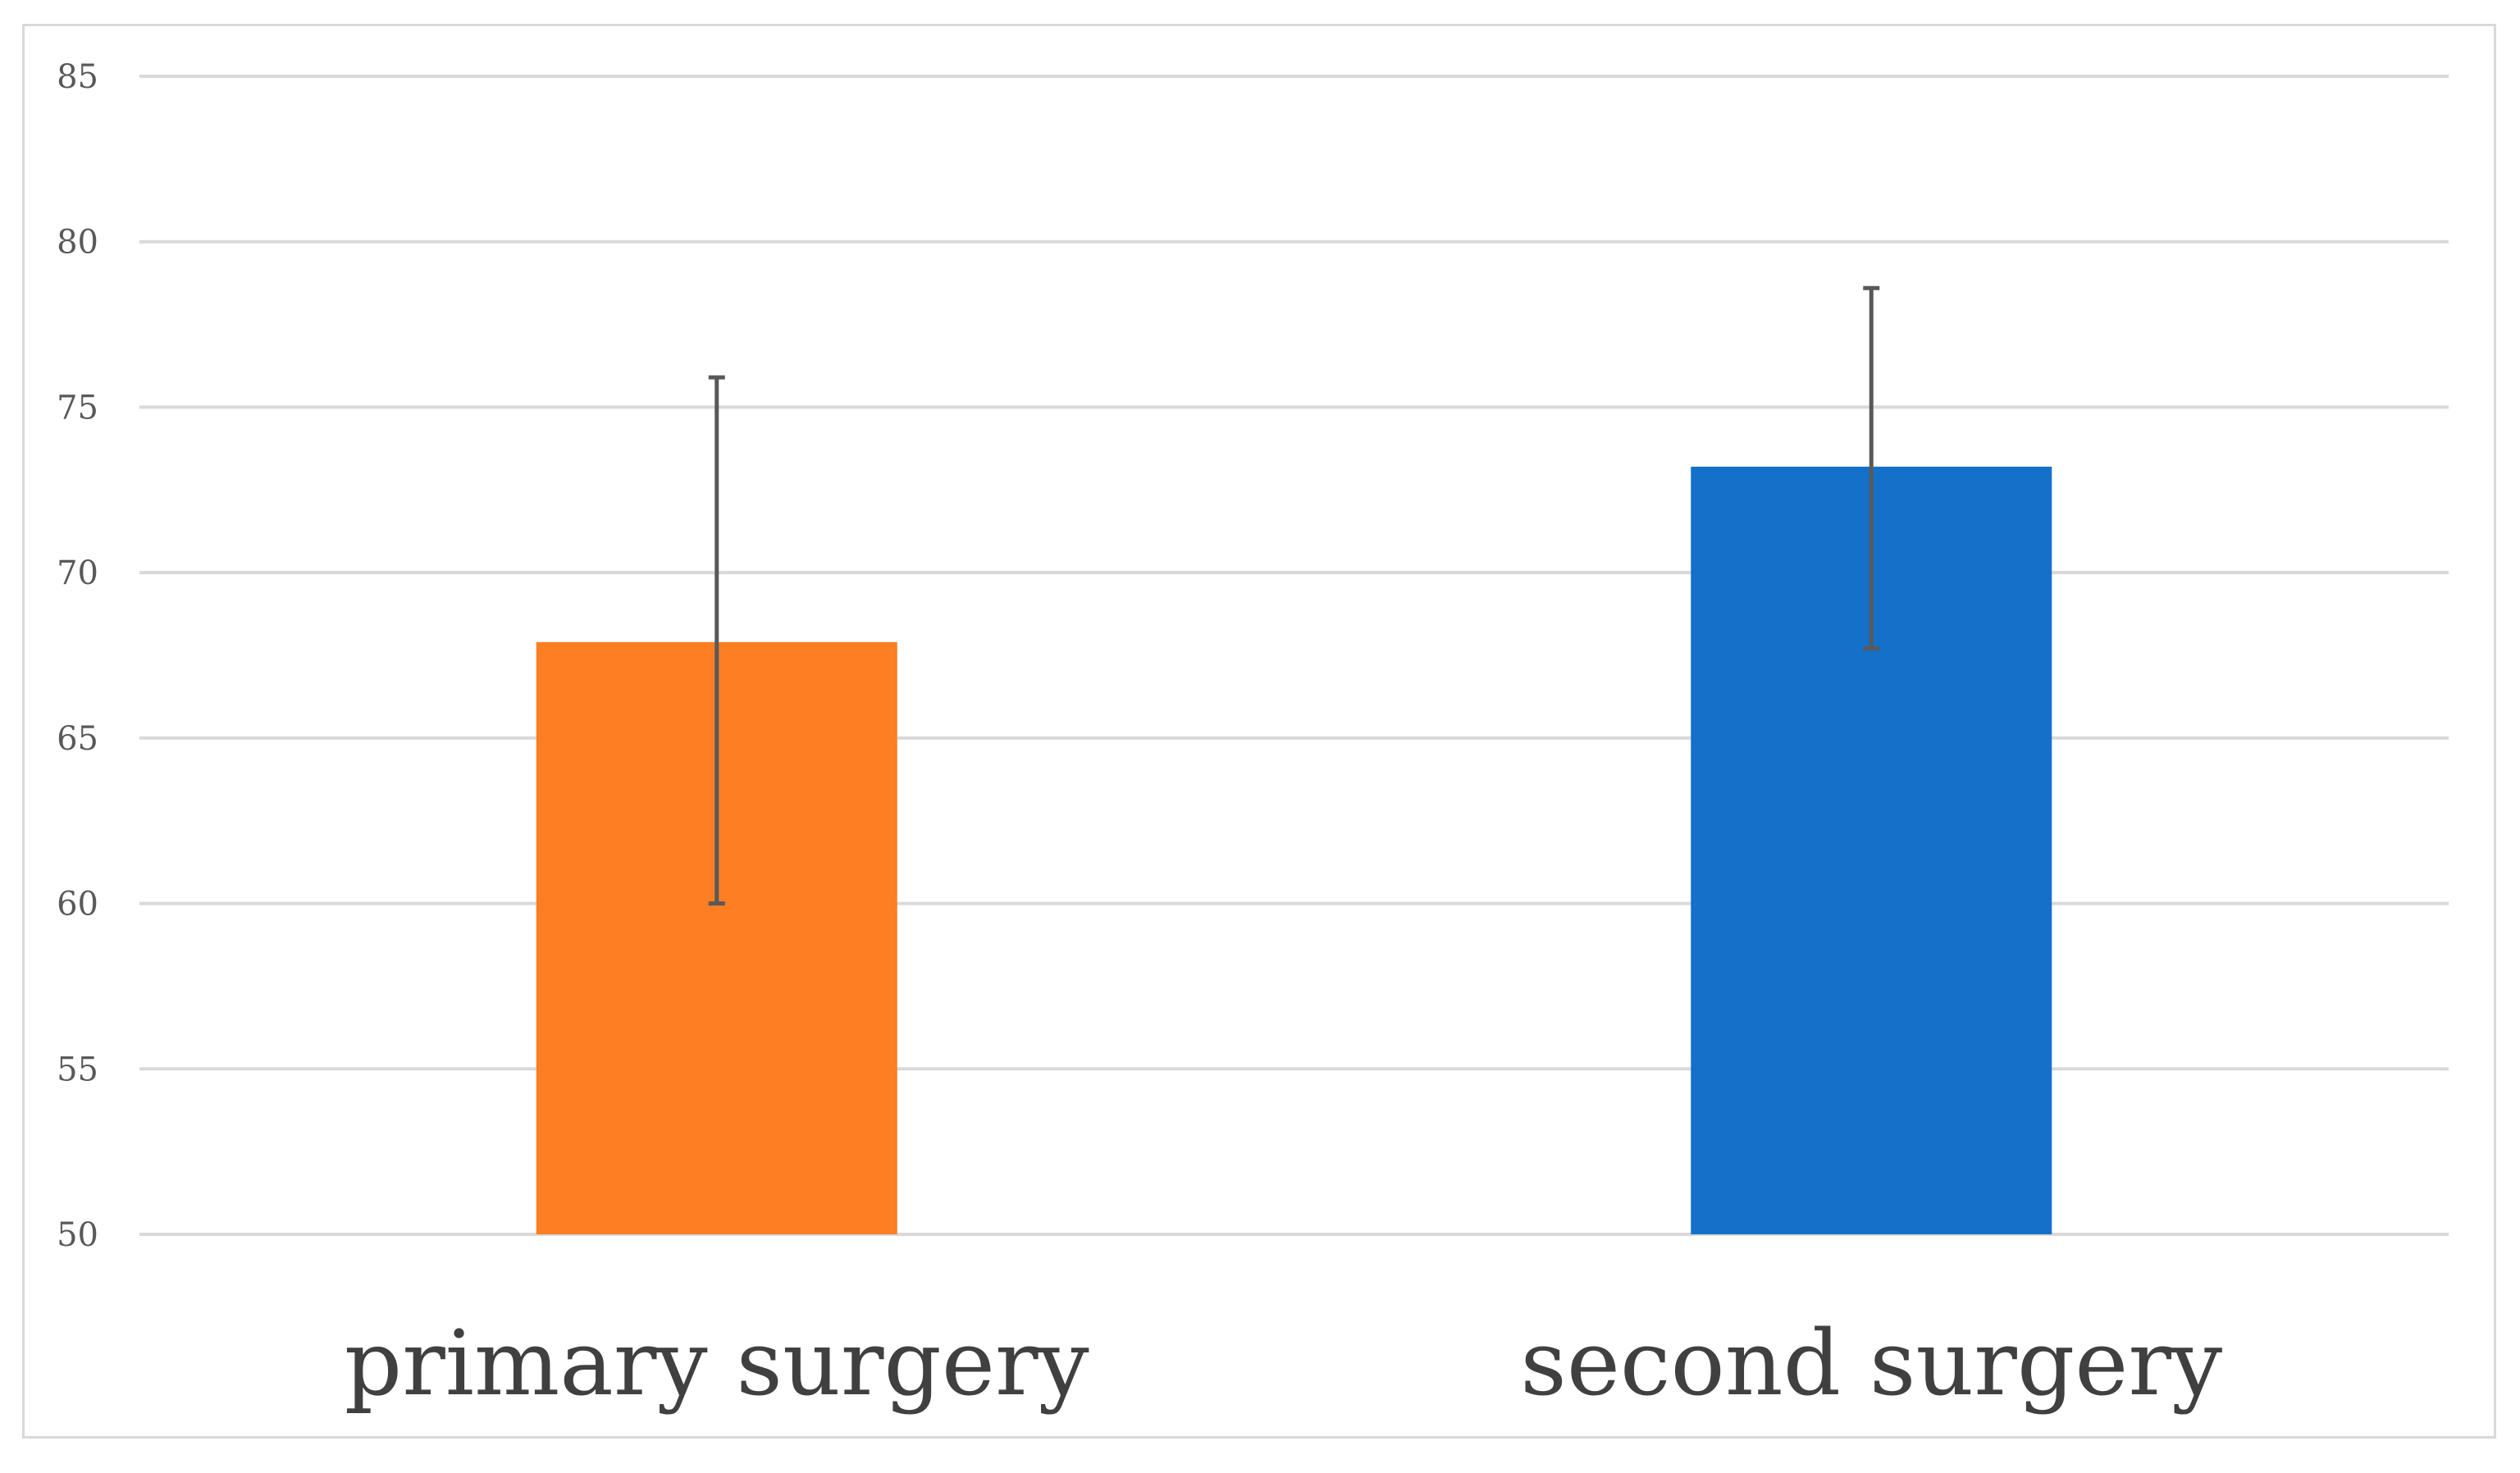  What do you see at coordinates (77, 407) in the screenshot?
I see `y-tick-label: 75` at bounding box center [77, 407].